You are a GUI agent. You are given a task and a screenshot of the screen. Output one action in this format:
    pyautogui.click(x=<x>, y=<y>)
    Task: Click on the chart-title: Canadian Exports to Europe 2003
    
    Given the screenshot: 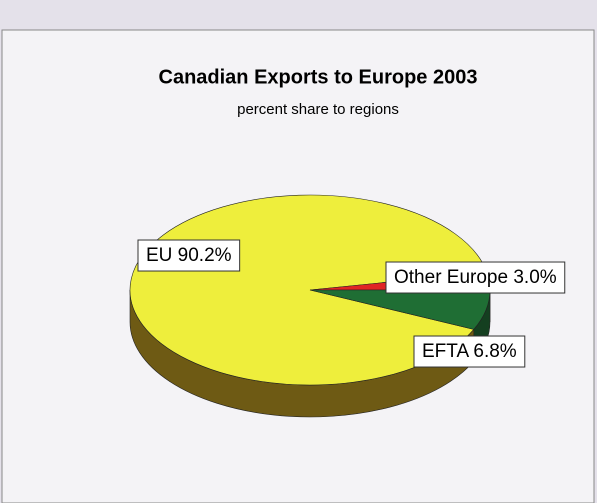 What is the action you would take?
    pyautogui.click(x=318, y=77)
    